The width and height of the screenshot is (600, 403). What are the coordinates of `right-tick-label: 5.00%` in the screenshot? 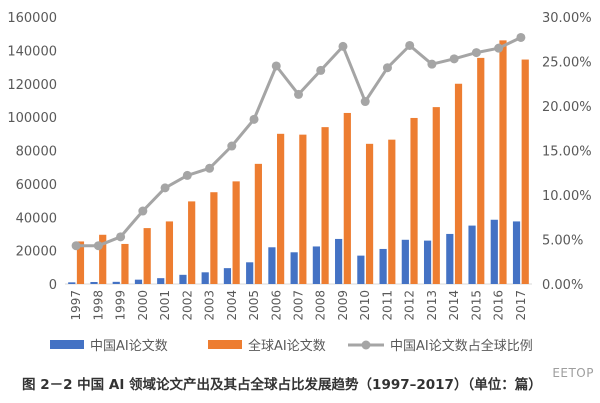 It's located at (562, 241).